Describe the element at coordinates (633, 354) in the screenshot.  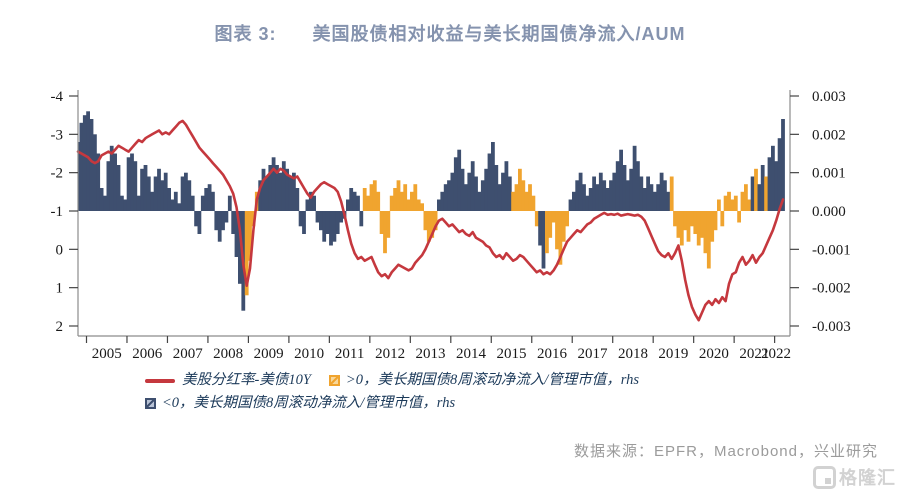
I see `svg-text: 2018` at that location.